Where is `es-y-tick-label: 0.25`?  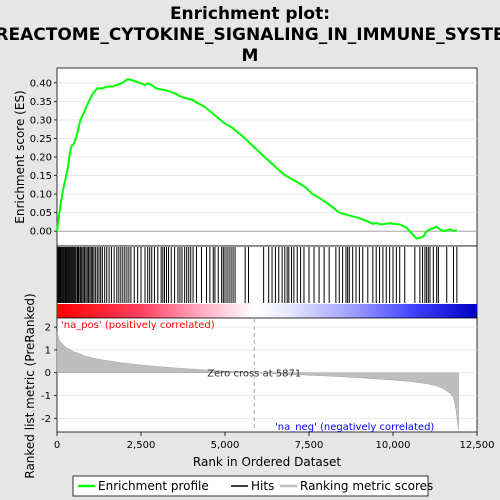 es-y-tick-label: 0.25 is located at coordinates (41, 139).